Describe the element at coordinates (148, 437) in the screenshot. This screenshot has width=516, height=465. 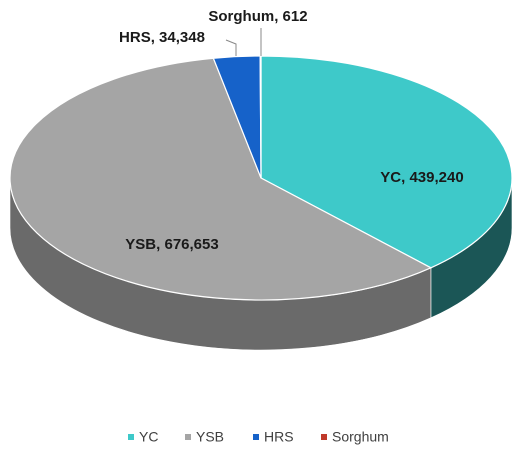
I see `legend-label: YC` at that location.